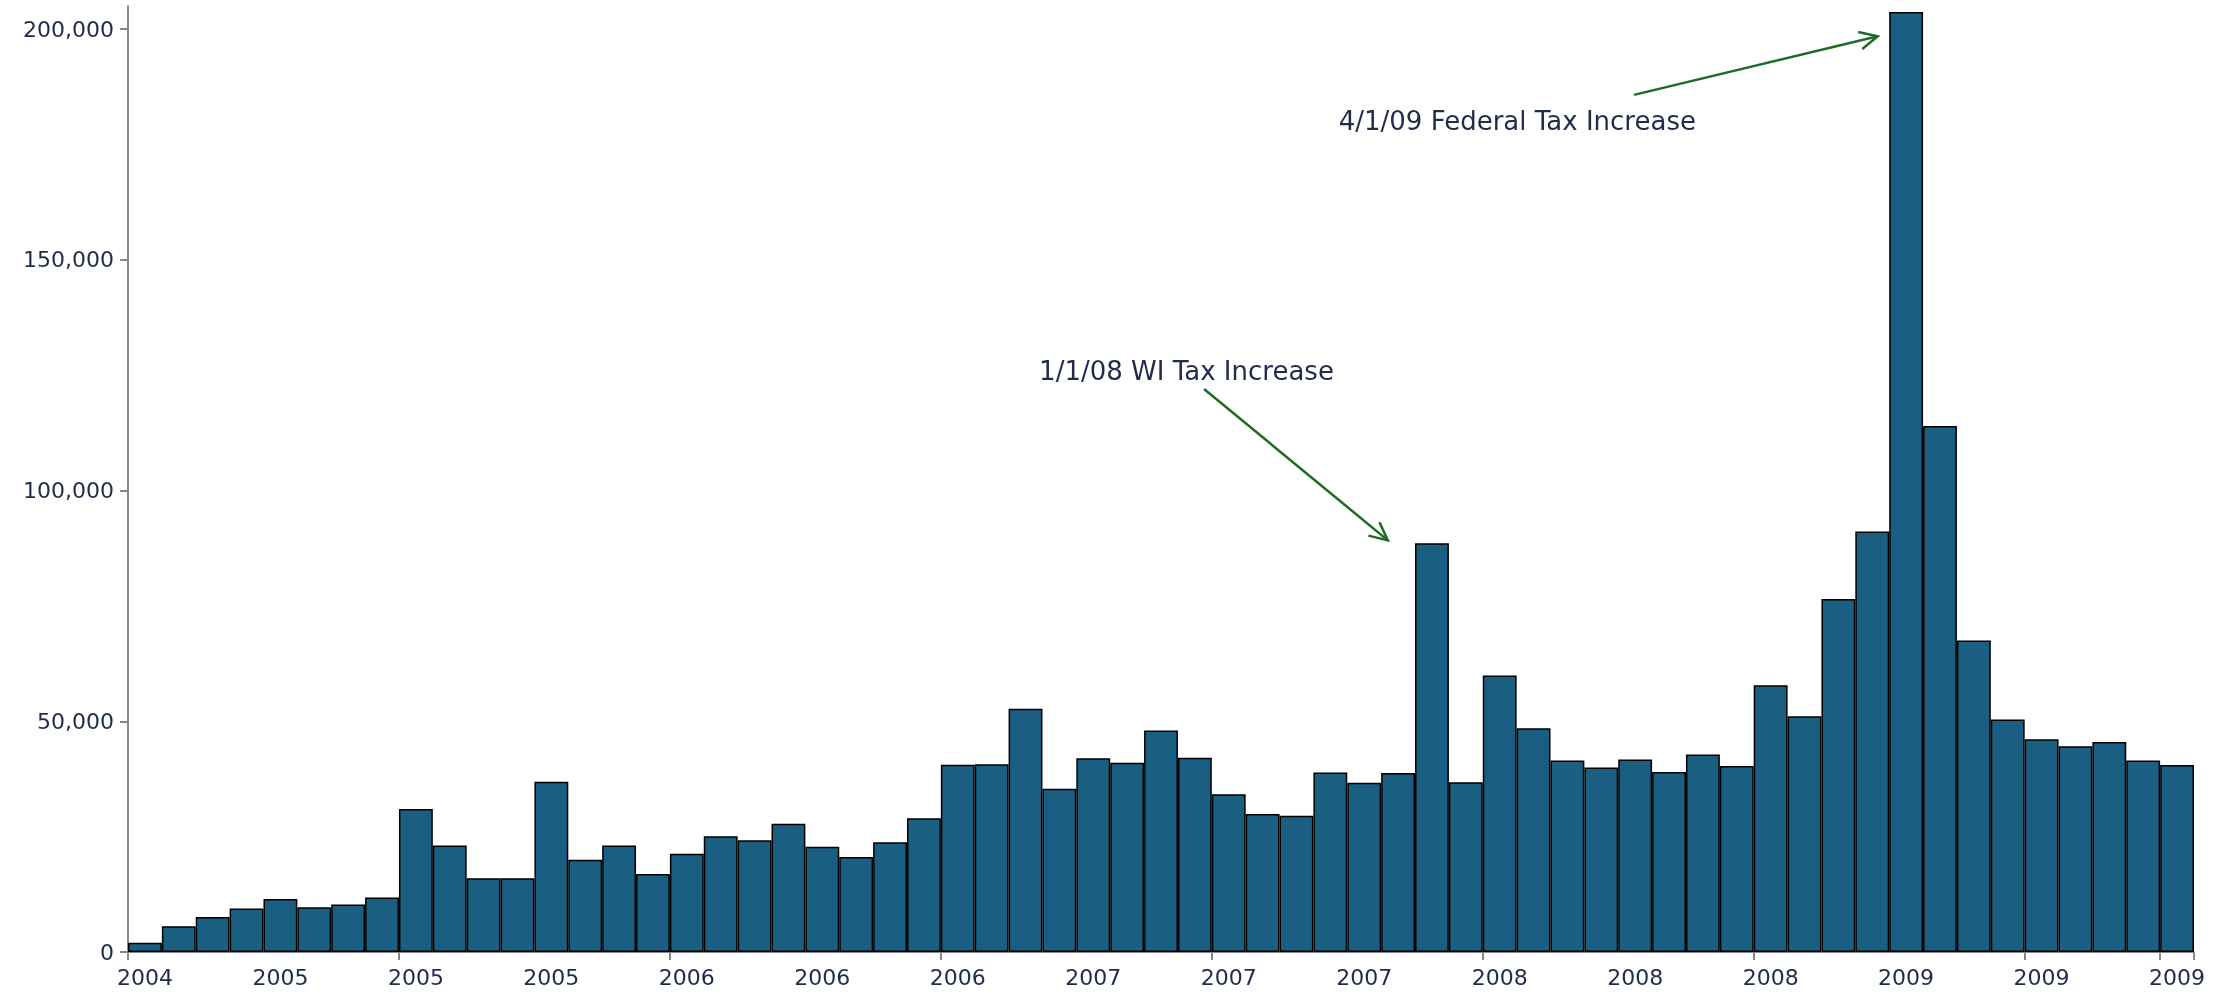 The height and width of the screenshot is (1001, 2216). What do you see at coordinates (68, 491) in the screenshot?
I see `y-tick-label: 100,000` at bounding box center [68, 491].